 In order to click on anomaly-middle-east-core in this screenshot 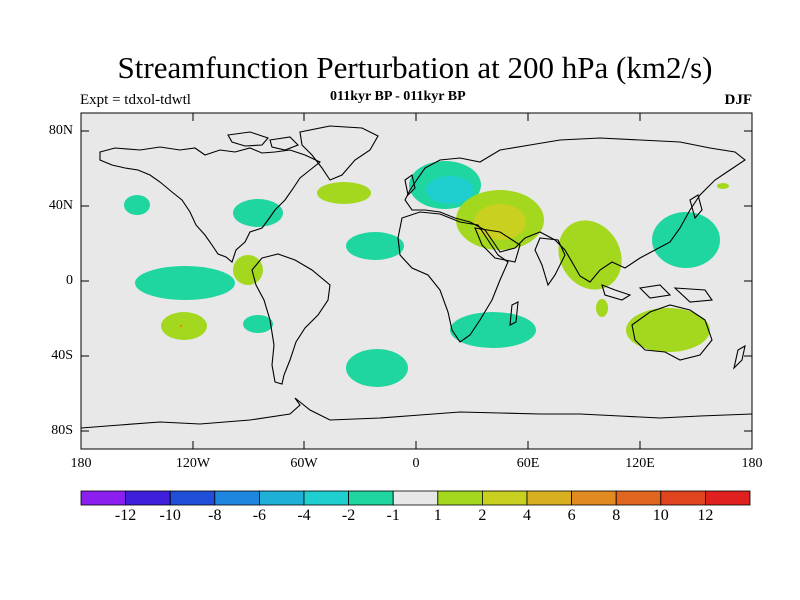, I will do `click(500, 222)`.